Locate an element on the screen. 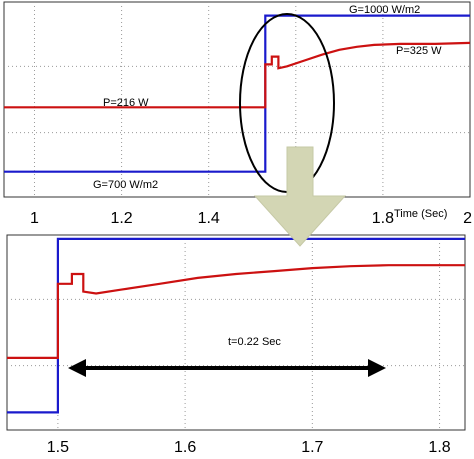 This screenshot has width=474, height=459. top-label-p-high: P=325 W is located at coordinates (419, 51).